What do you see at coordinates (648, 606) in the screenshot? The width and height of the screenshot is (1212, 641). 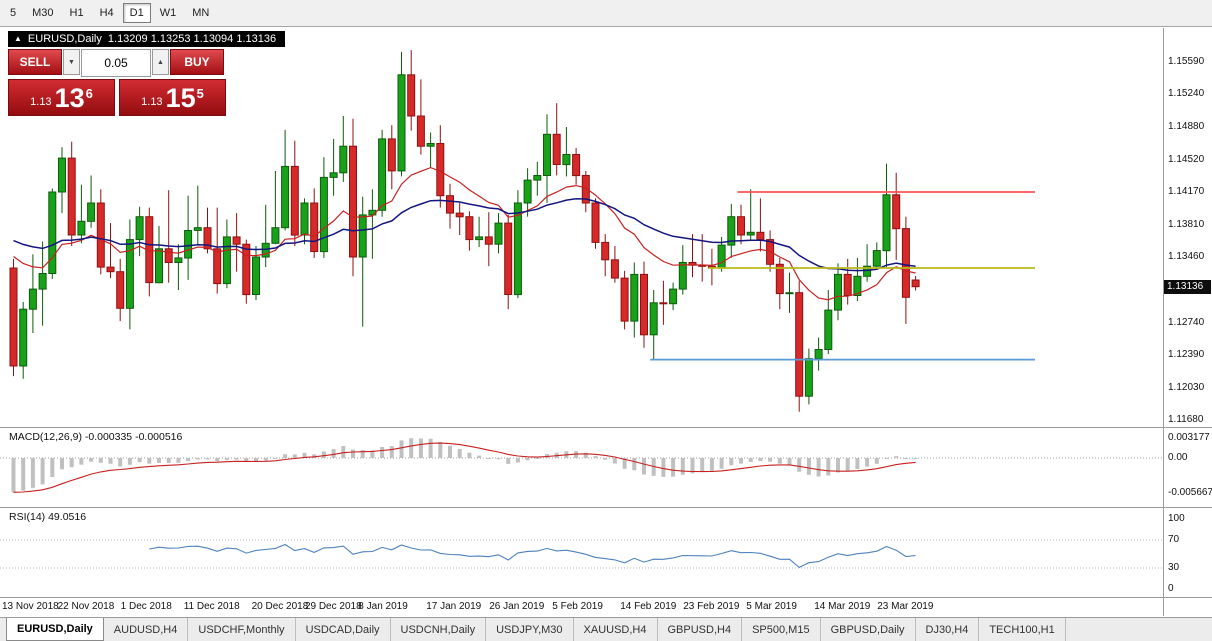 I see `date-tick-label: 14 Feb 2019` at bounding box center [648, 606].